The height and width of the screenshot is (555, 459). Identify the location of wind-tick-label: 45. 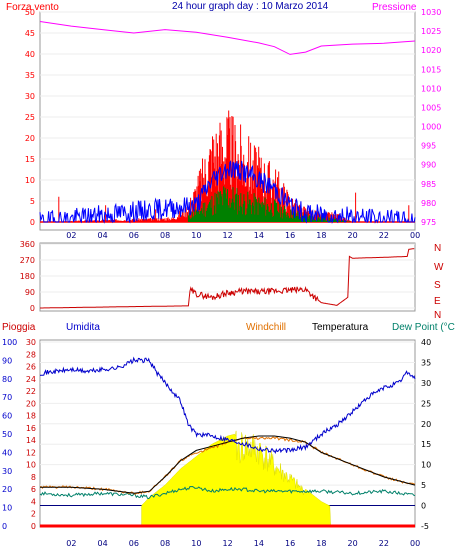
(30, 33).